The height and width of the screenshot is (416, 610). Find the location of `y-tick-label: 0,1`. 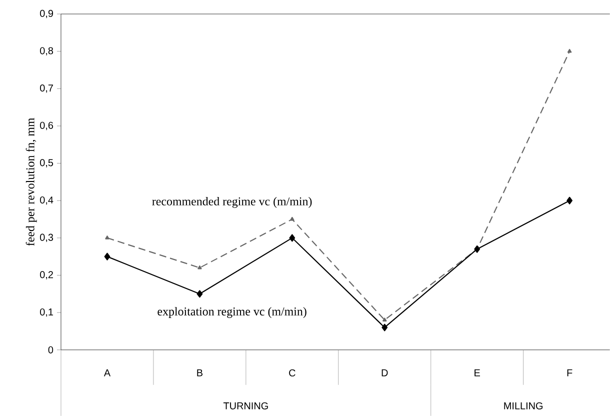

y-tick-label: 0,1 is located at coordinates (46, 312).